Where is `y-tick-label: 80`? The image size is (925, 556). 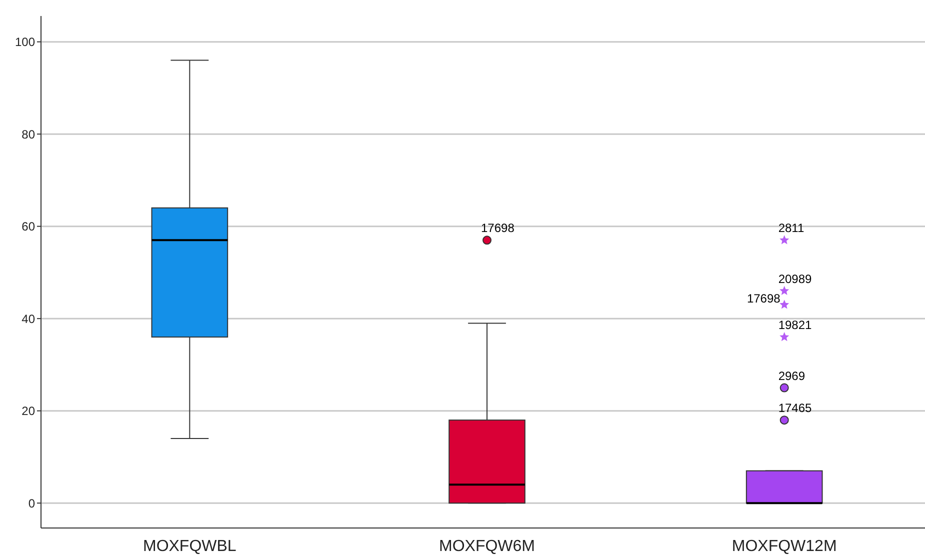
y-tick-label: 80 is located at coordinates (29, 134).